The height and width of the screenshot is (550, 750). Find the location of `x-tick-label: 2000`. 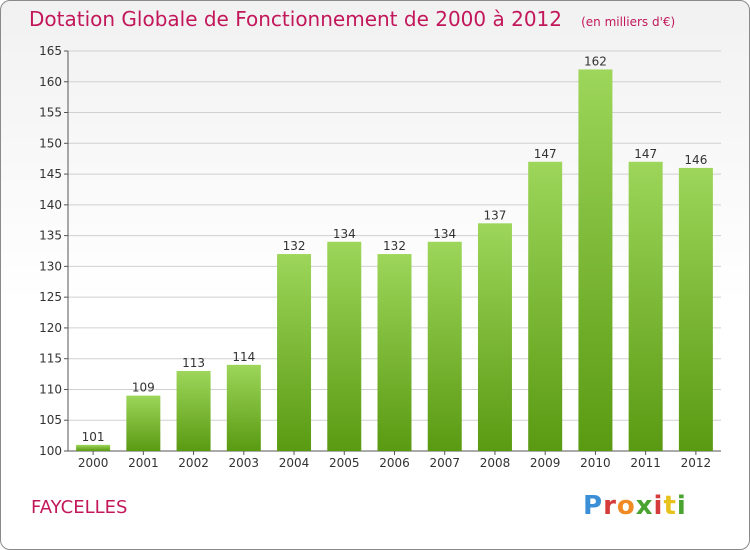

x-tick-label: 2000 is located at coordinates (93, 463).